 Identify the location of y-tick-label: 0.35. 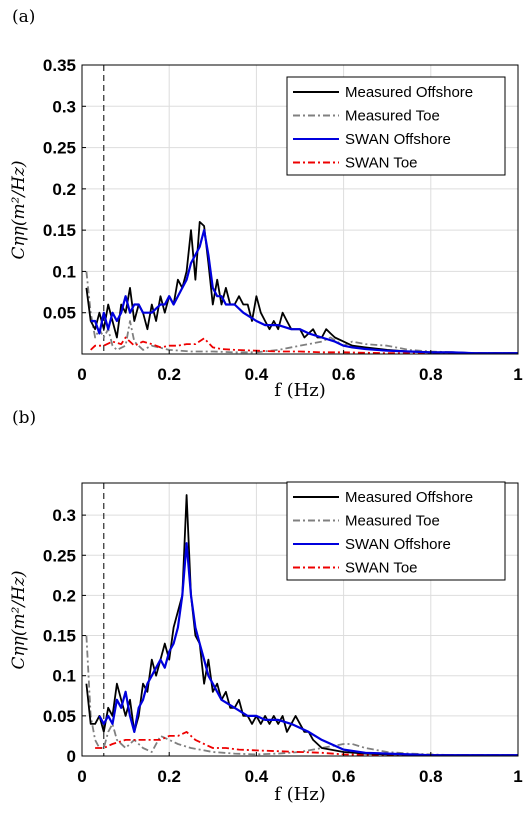
(59, 65).